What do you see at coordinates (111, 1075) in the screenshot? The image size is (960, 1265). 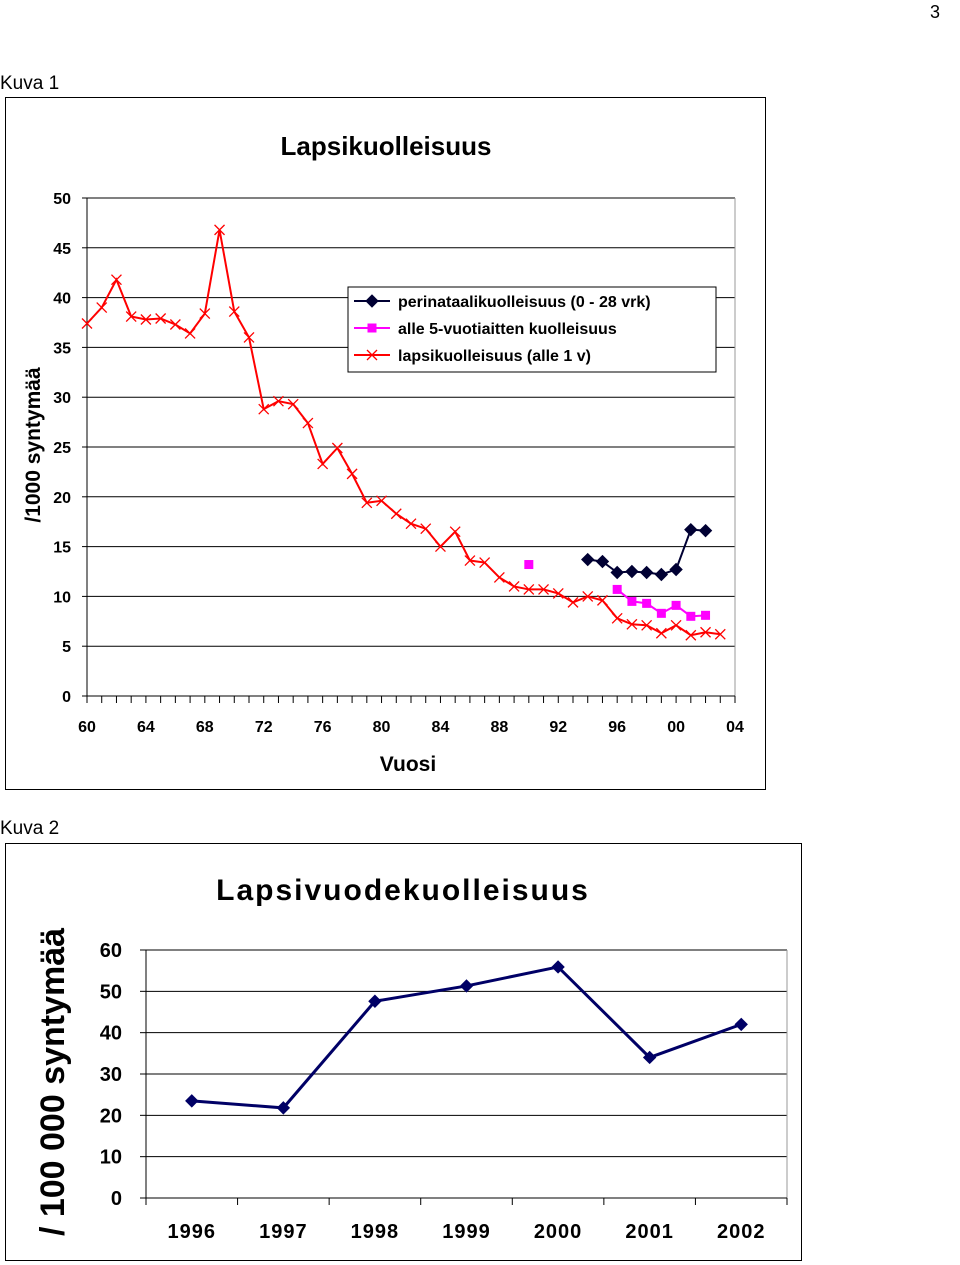 I see `chart-2-y-tick-label: 30` at bounding box center [111, 1075].